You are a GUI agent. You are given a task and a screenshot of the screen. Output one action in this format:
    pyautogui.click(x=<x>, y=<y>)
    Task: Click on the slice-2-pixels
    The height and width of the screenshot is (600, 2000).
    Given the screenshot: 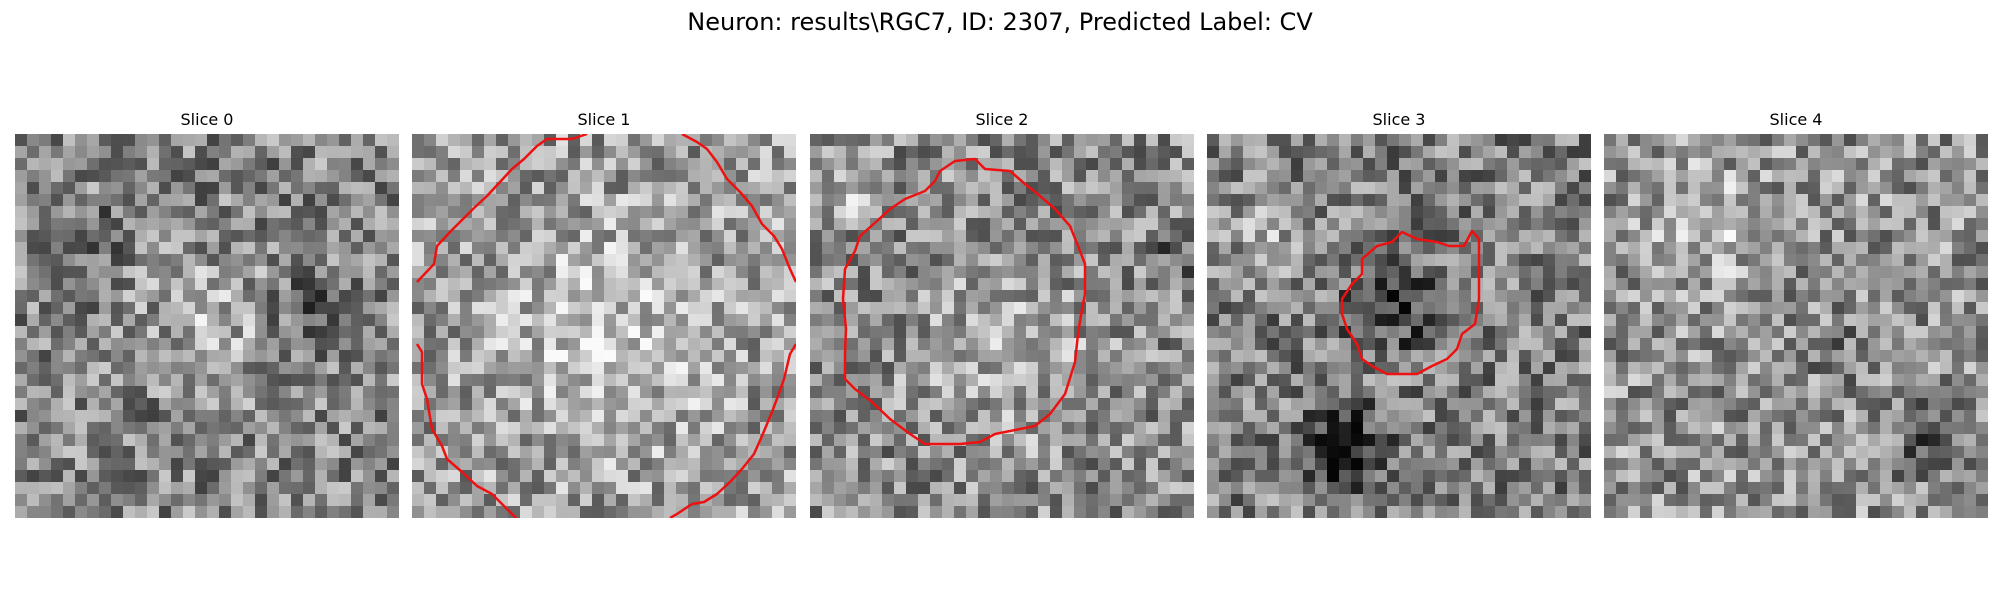 What is the action you would take?
    pyautogui.click(x=1002, y=326)
    